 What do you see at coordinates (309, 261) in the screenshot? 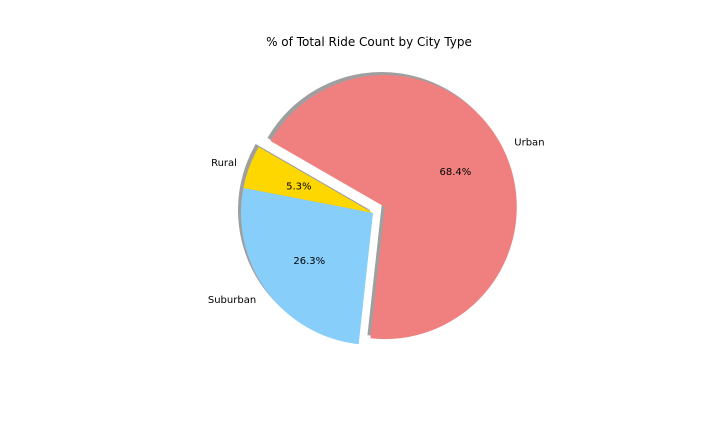
I see `percent-label-suburban: 26.3%` at bounding box center [309, 261].